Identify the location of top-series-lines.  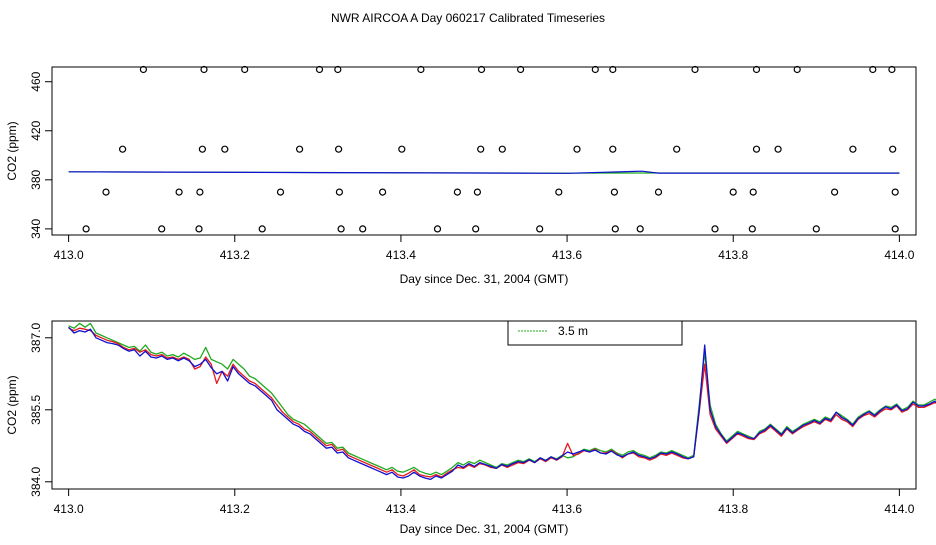
(484, 172).